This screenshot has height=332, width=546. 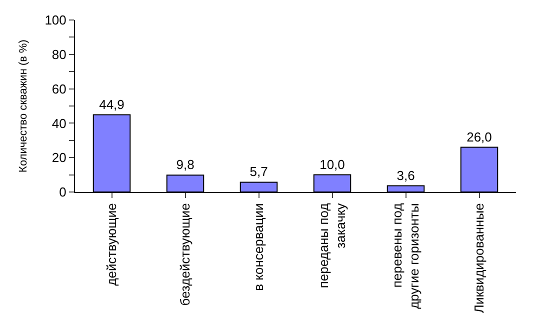 What do you see at coordinates (23, 106) in the screenshot?
I see `y-axis-title: Количество скважин (в %)` at bounding box center [23, 106].